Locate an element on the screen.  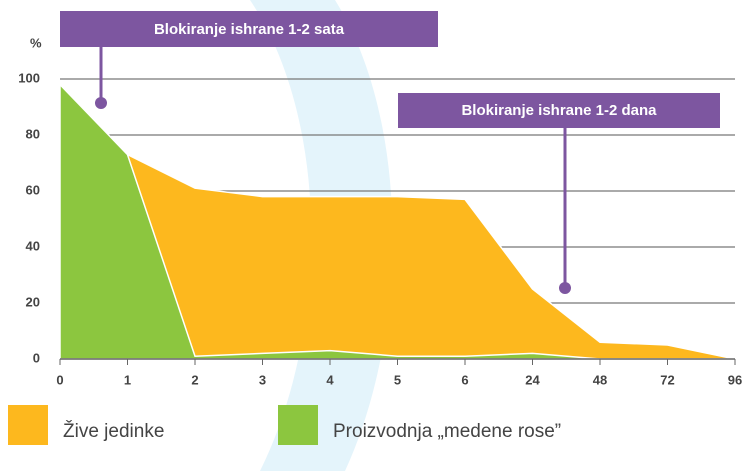
y-tick-label: 40 is located at coordinates (33, 245).